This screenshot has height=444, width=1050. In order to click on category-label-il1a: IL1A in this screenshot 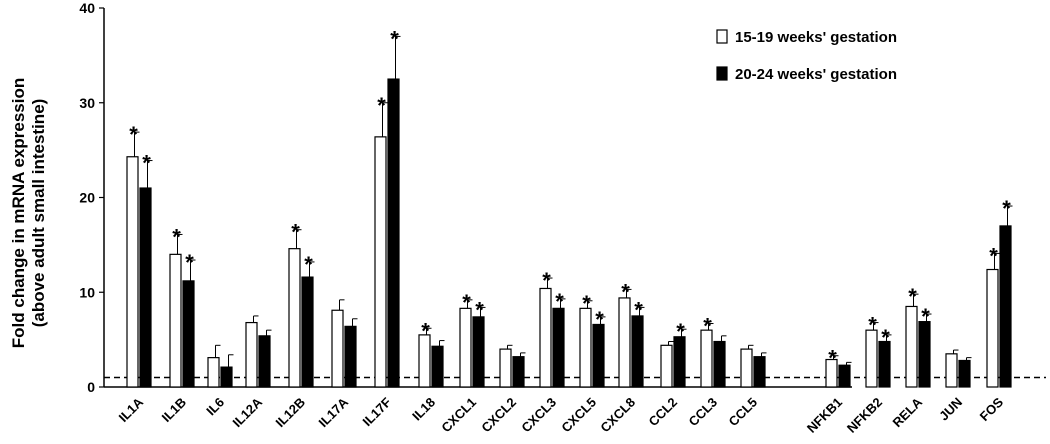, I will do `click(131, 409)`.